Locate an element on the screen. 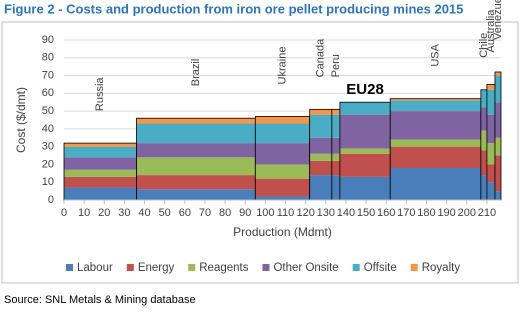 The width and height of the screenshot is (526, 319). y-tick-label: 30 is located at coordinates (48, 147).